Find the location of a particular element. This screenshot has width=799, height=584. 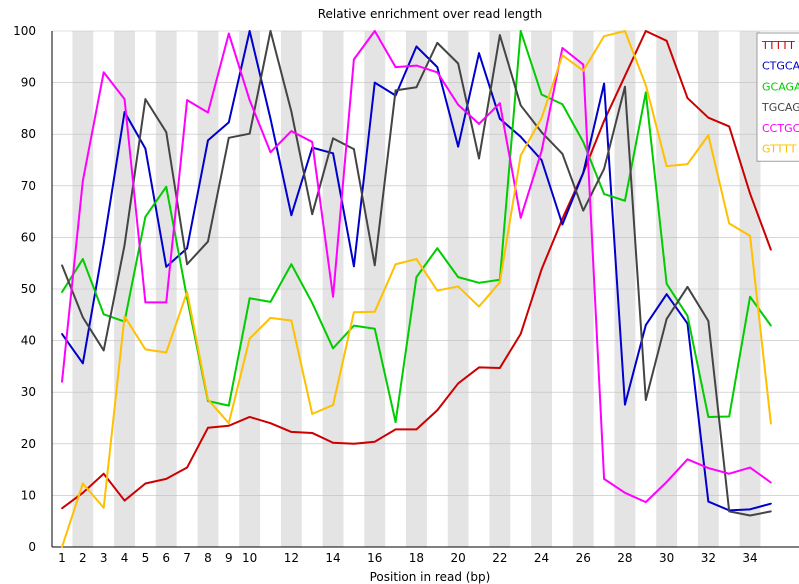

x-tick-14: 14 is located at coordinates (332, 558).